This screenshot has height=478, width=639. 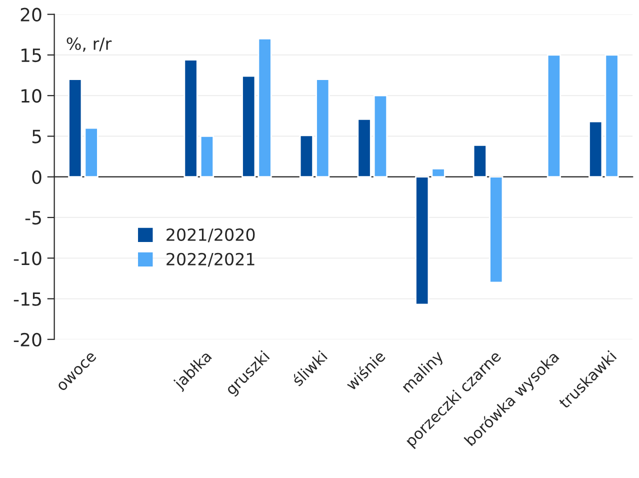 I want to click on y-tick-label: -10, so click(x=28, y=259).